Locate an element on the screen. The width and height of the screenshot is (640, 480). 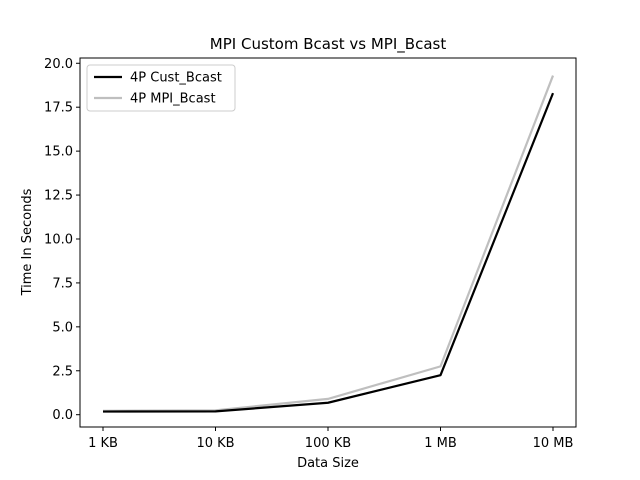
x-tick-label: 10 MB is located at coordinates (553, 443).